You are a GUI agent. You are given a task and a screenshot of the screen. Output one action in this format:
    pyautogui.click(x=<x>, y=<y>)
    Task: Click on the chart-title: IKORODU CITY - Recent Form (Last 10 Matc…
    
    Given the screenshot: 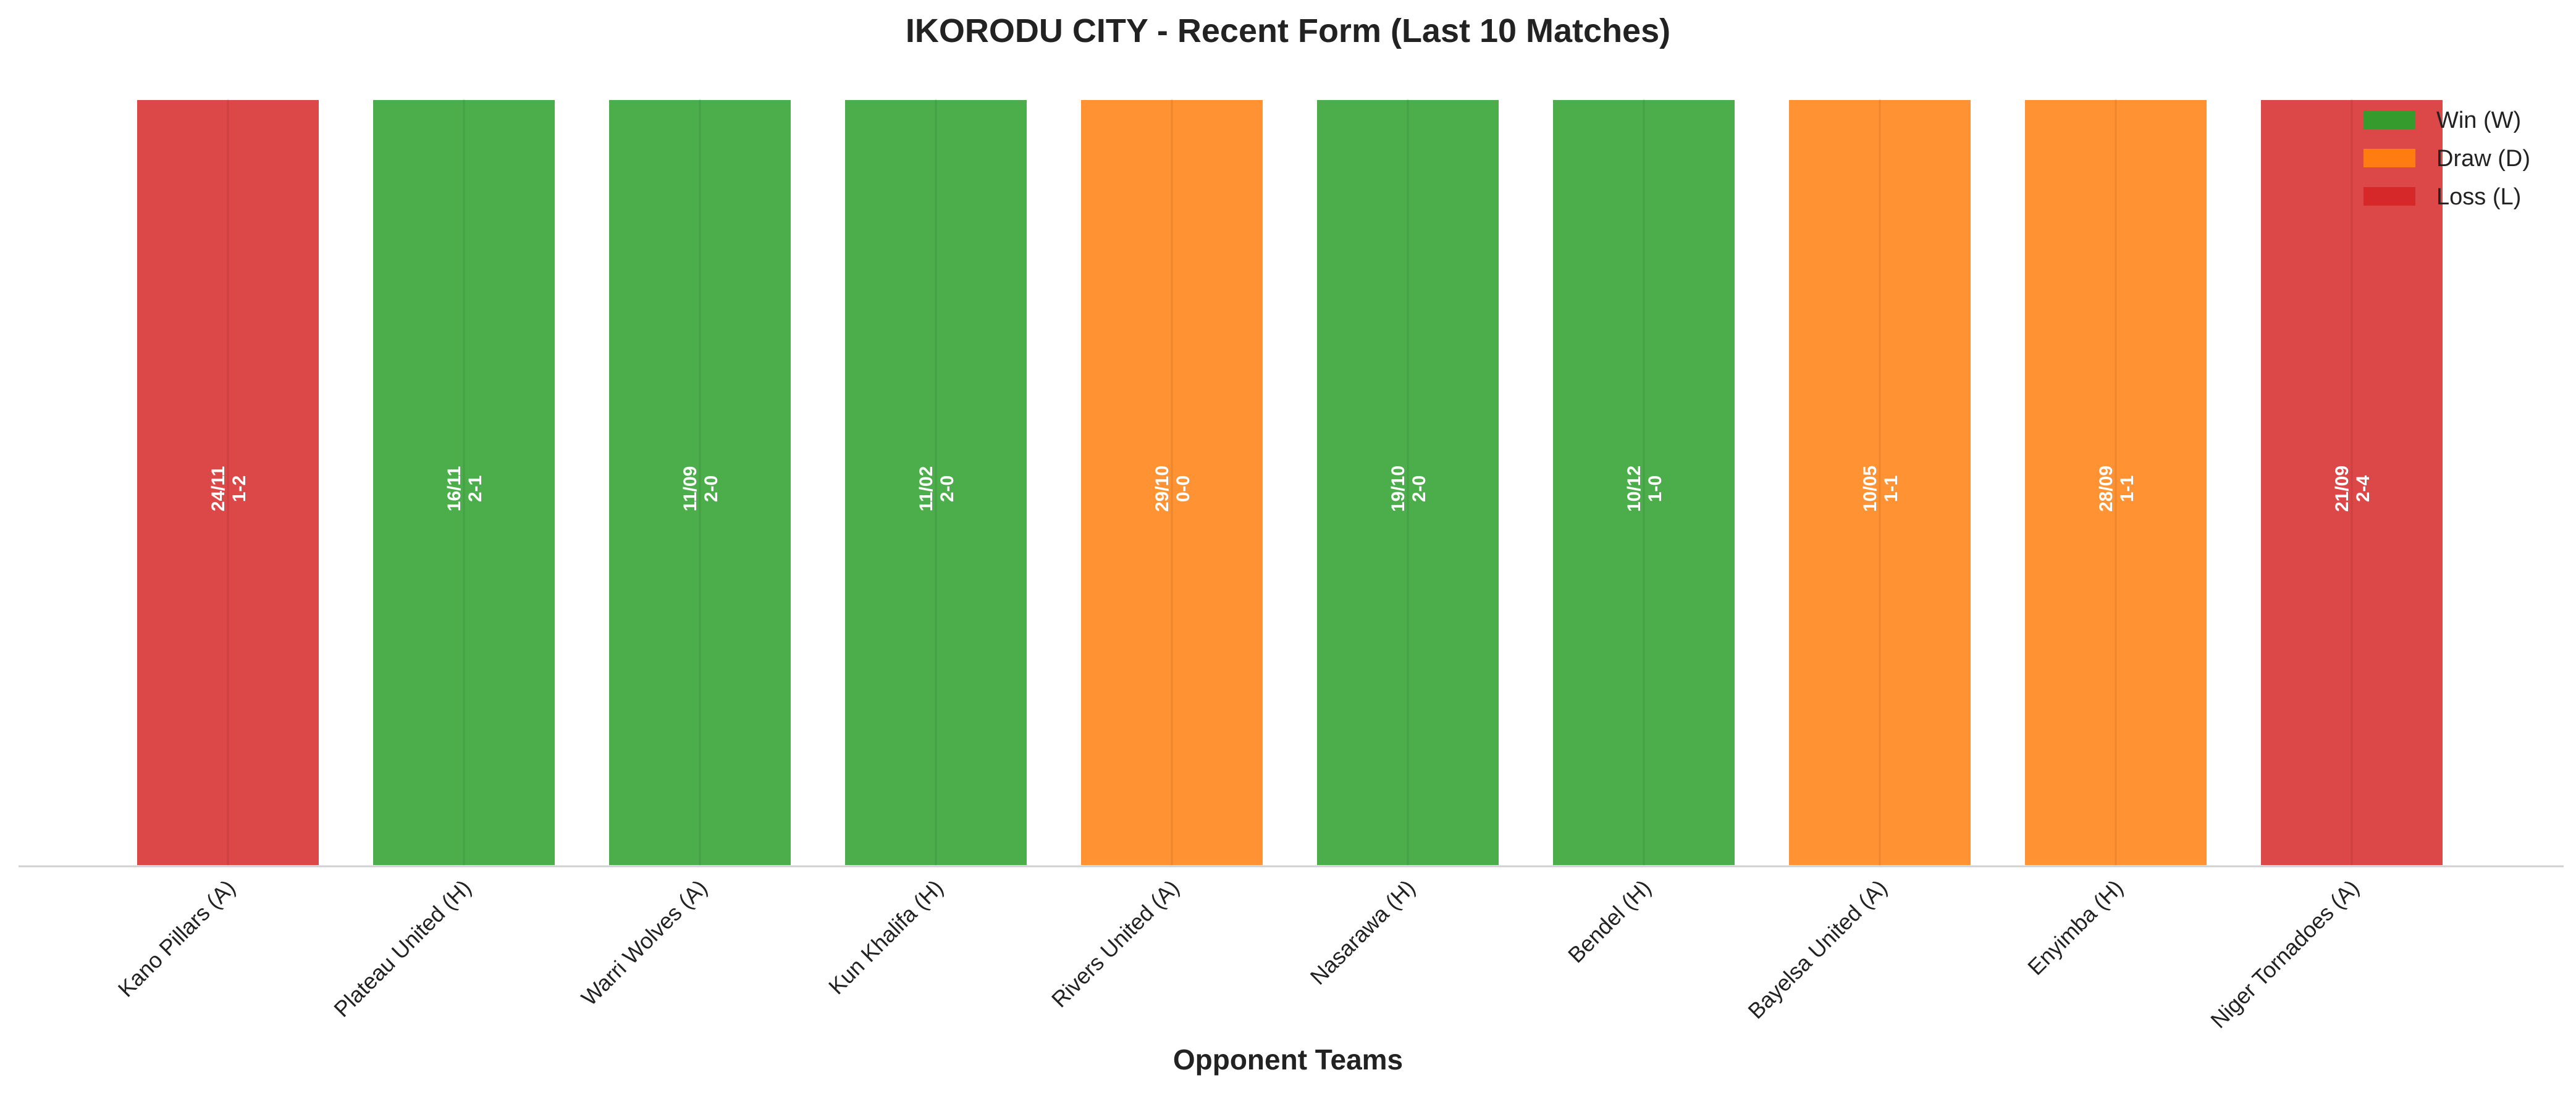 What is the action you would take?
    pyautogui.click(x=1288, y=31)
    